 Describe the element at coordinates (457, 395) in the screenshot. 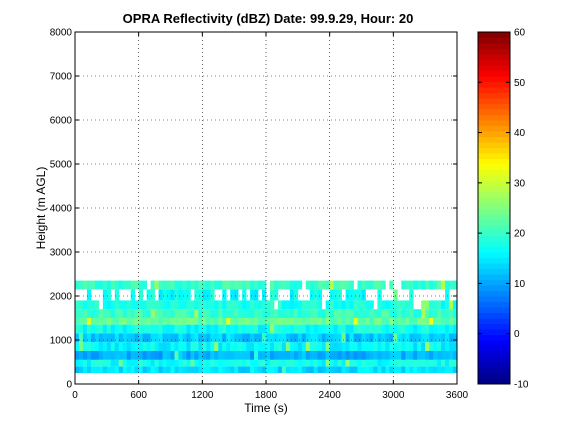

I see `x-tick-label: 3600` at that location.